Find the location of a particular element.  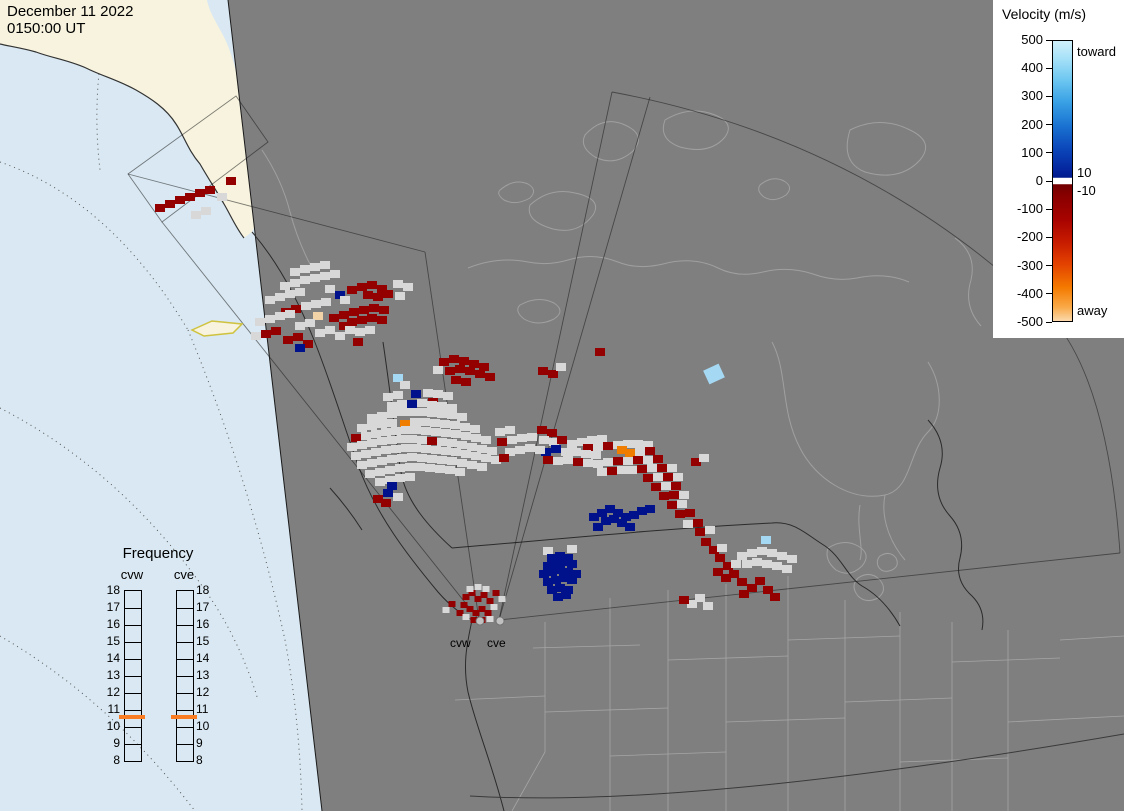

radar-site-label-cve: cve is located at coordinates (496, 643).